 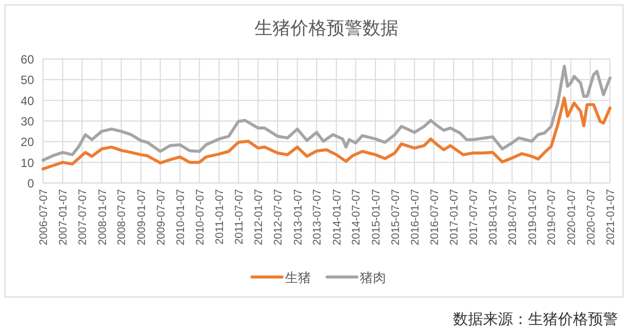 I want to click on x-tick-label: 2014-07-07, so click(x=356, y=217).